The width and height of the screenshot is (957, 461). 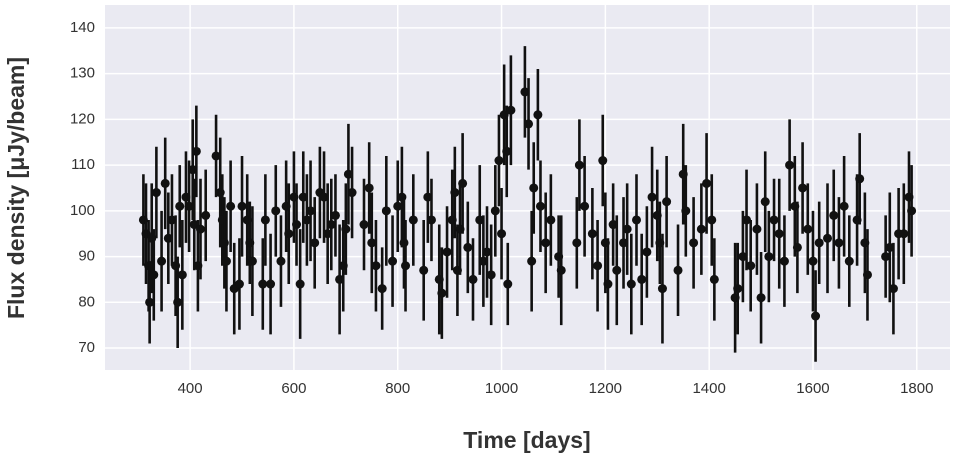 What do you see at coordinates (86, 301) in the screenshot?
I see `y-tick-label: 80` at bounding box center [86, 301].